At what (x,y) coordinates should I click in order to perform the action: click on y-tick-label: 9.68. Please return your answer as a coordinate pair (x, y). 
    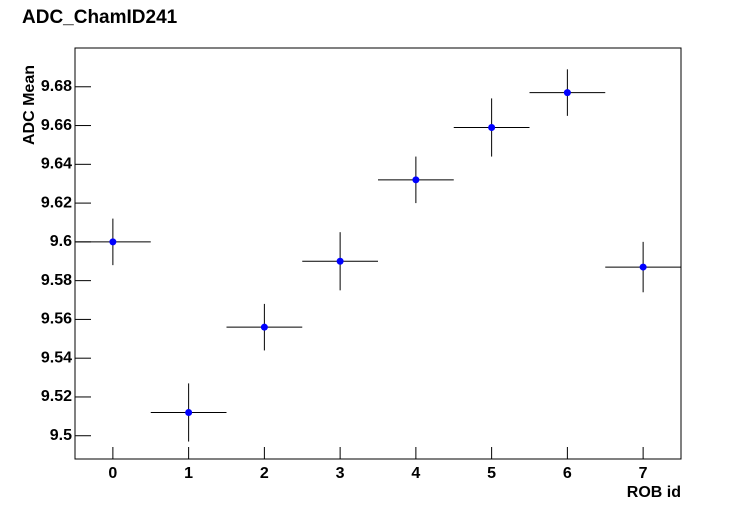
    Looking at the image, I should click on (56, 86).